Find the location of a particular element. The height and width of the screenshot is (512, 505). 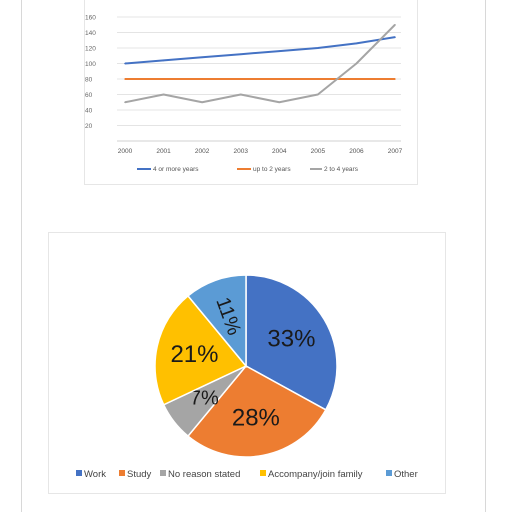

y-tick-label: 160 is located at coordinates (90, 18).